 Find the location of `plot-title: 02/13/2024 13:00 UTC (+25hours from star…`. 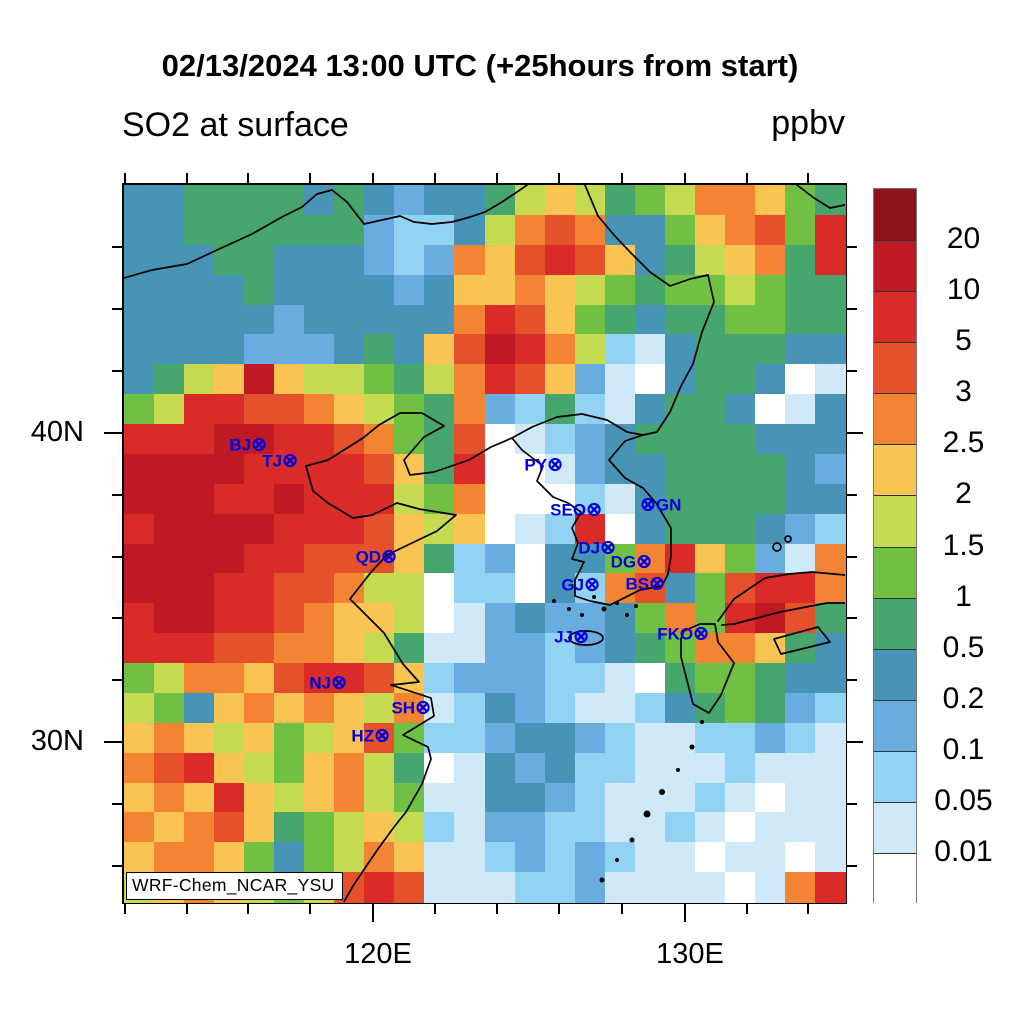

plot-title: 02/13/2024 13:00 UTC (+25hours from star… is located at coordinates (480, 65).